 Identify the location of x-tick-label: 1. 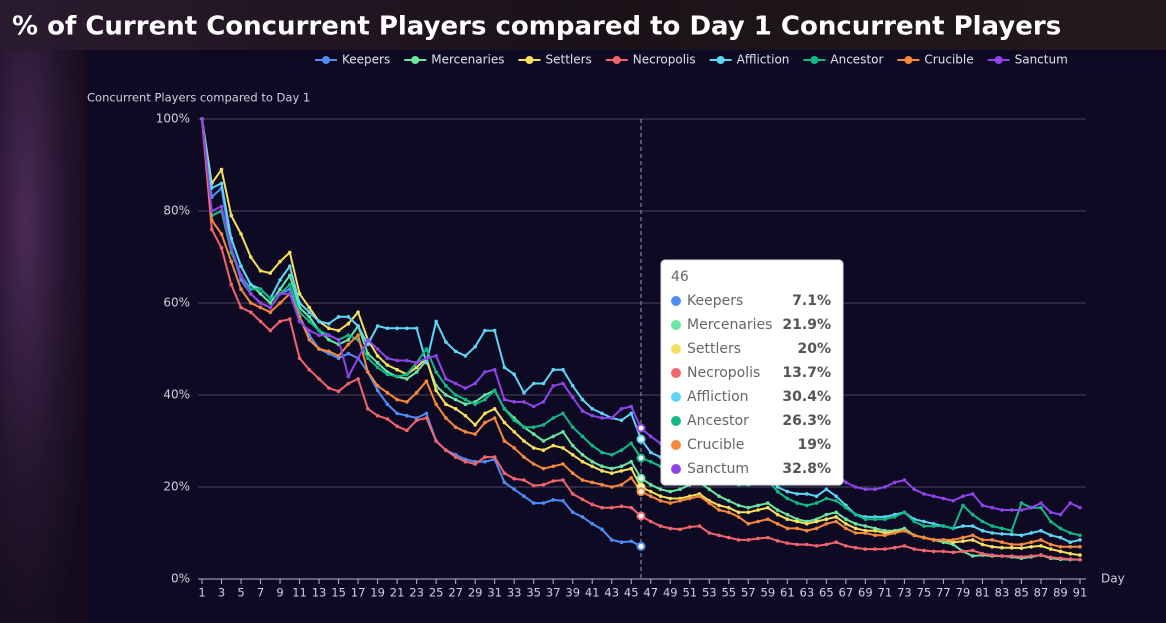
(201, 593).